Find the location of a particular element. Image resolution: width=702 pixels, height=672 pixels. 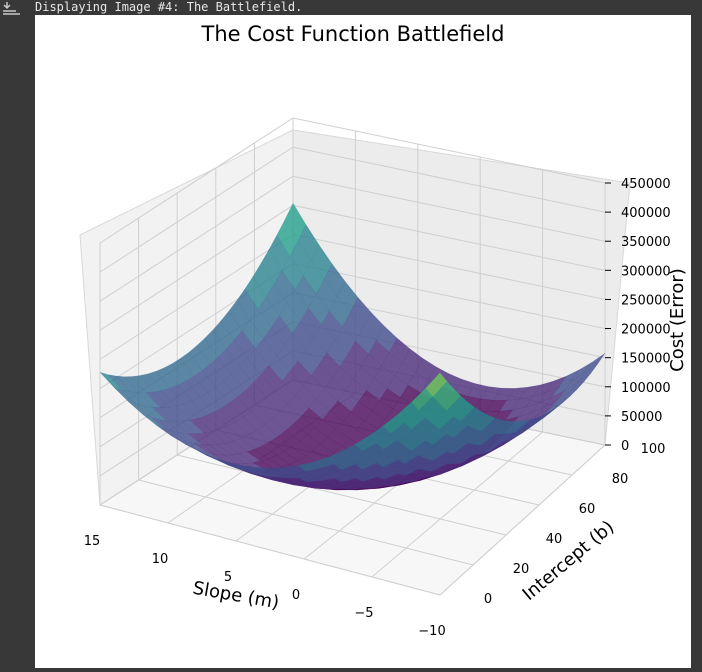

x-tick-label: −5 is located at coordinates (363, 613).